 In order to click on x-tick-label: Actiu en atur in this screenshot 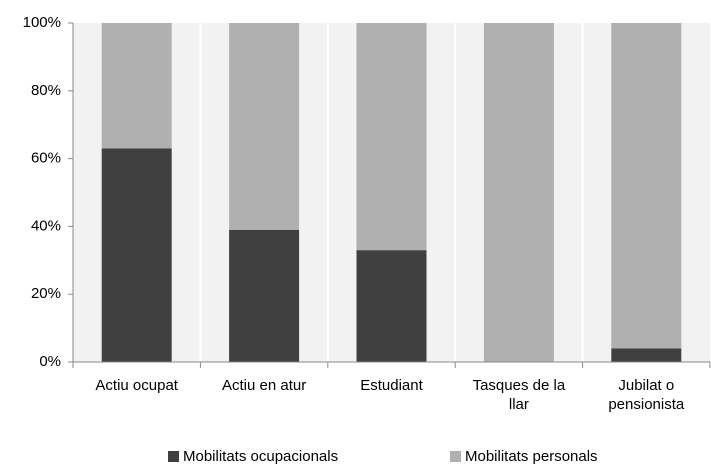, I will do `click(264, 385)`.